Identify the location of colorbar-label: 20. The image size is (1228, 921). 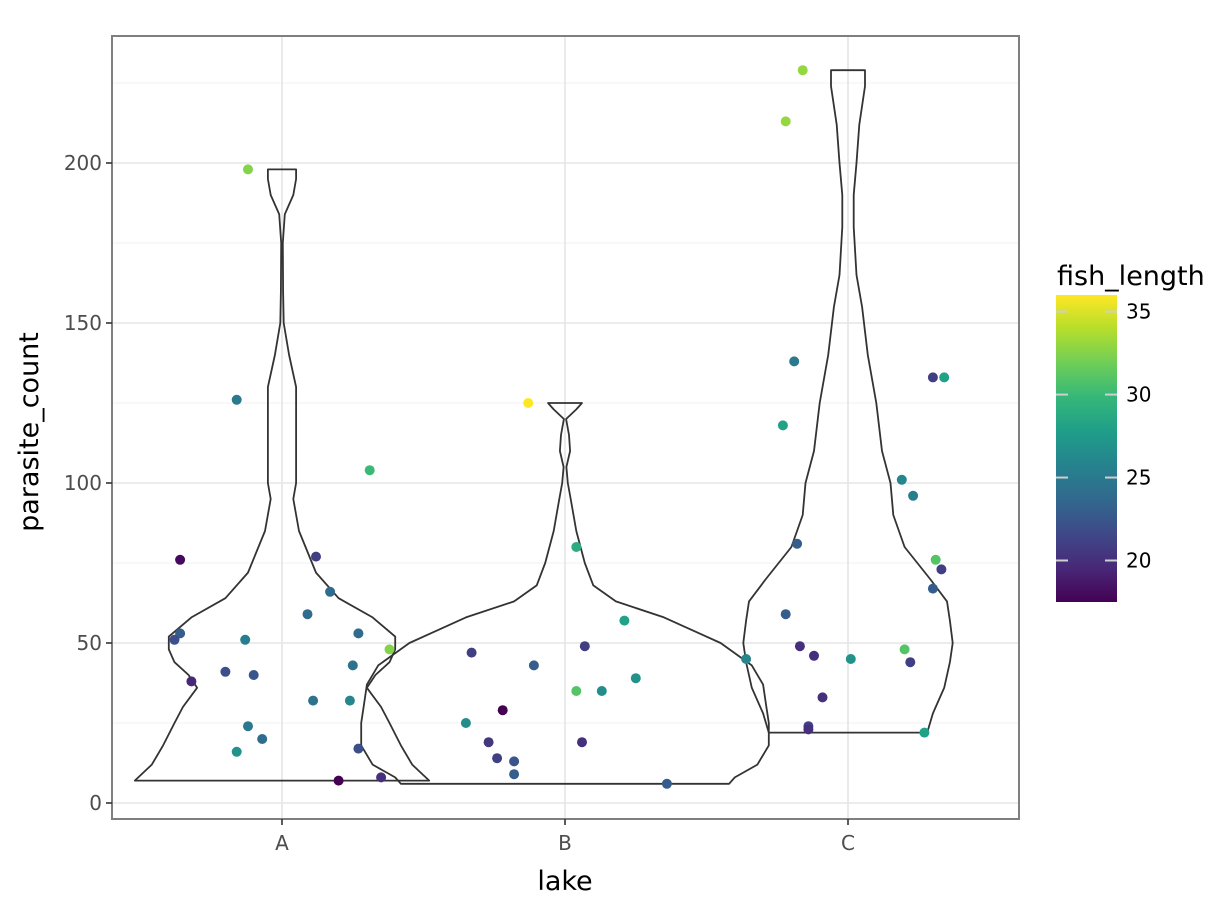
(1138, 561).